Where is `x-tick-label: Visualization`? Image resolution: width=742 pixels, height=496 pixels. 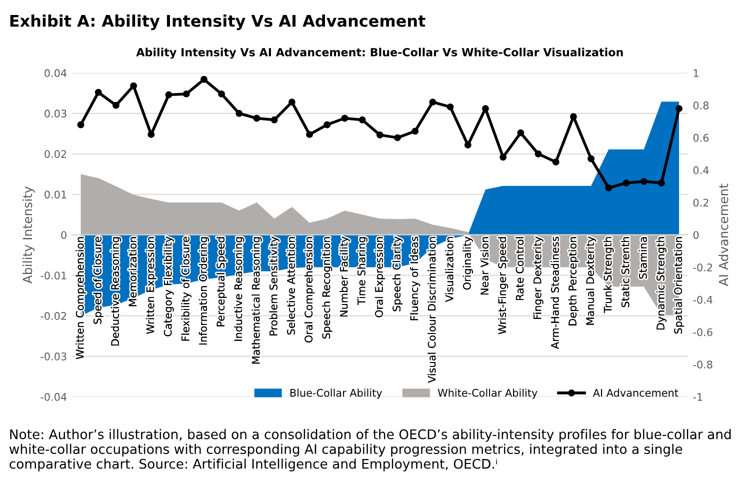
x-tick-label: Visualization is located at coordinates (449, 269).